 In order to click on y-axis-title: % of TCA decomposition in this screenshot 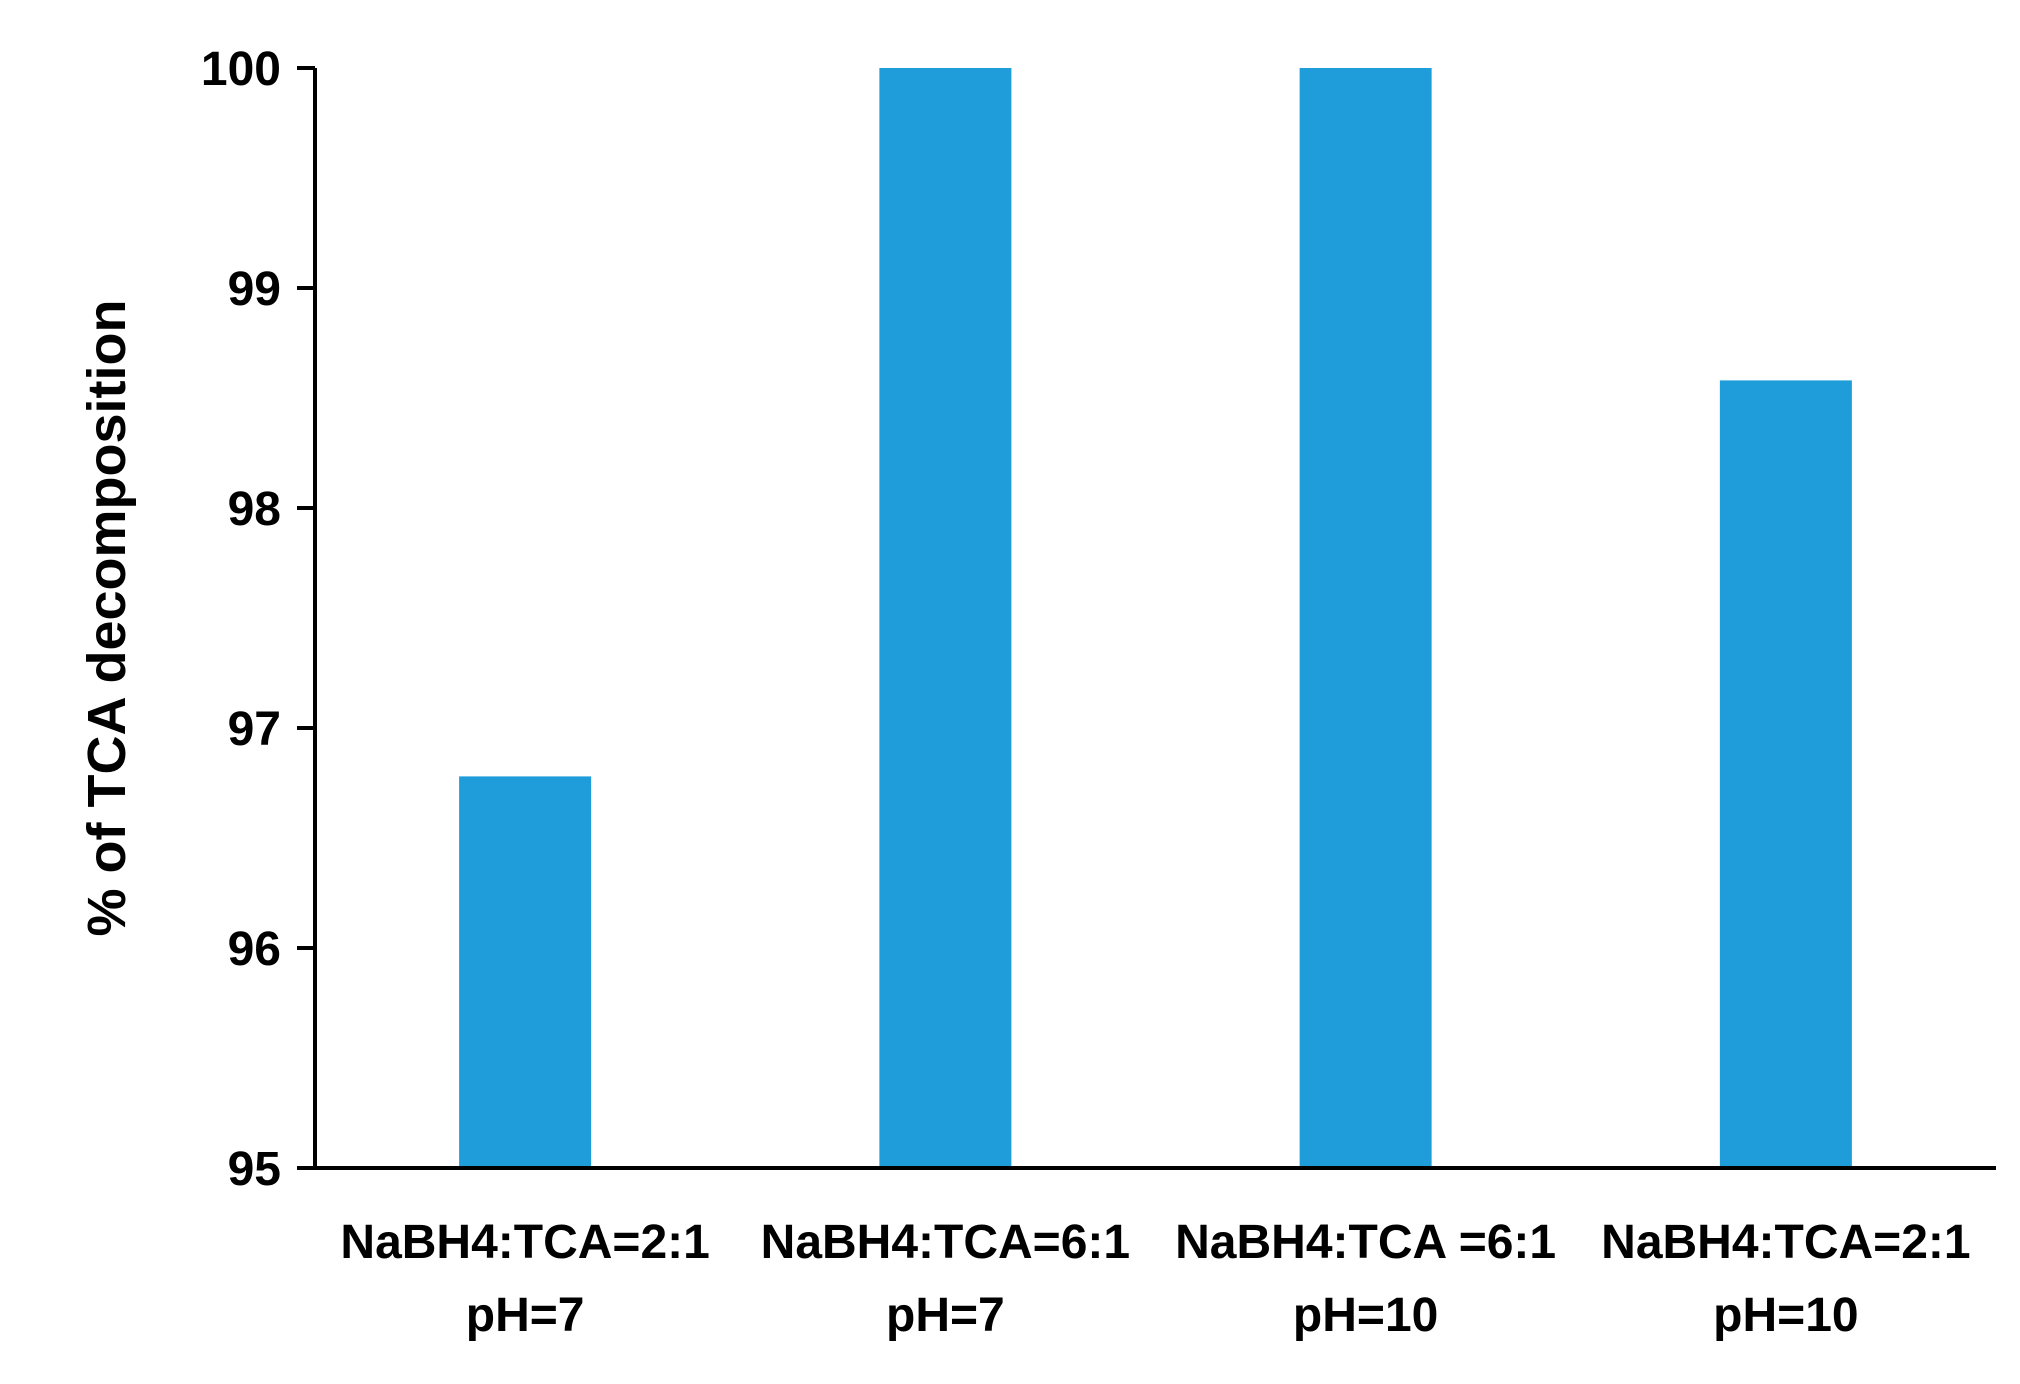, I will do `click(107, 618)`.